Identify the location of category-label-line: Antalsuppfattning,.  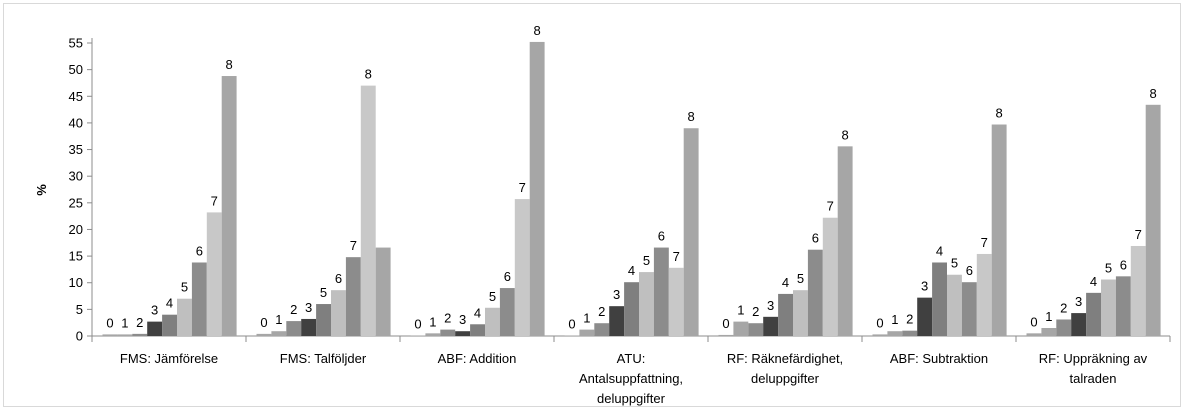
(631, 378).